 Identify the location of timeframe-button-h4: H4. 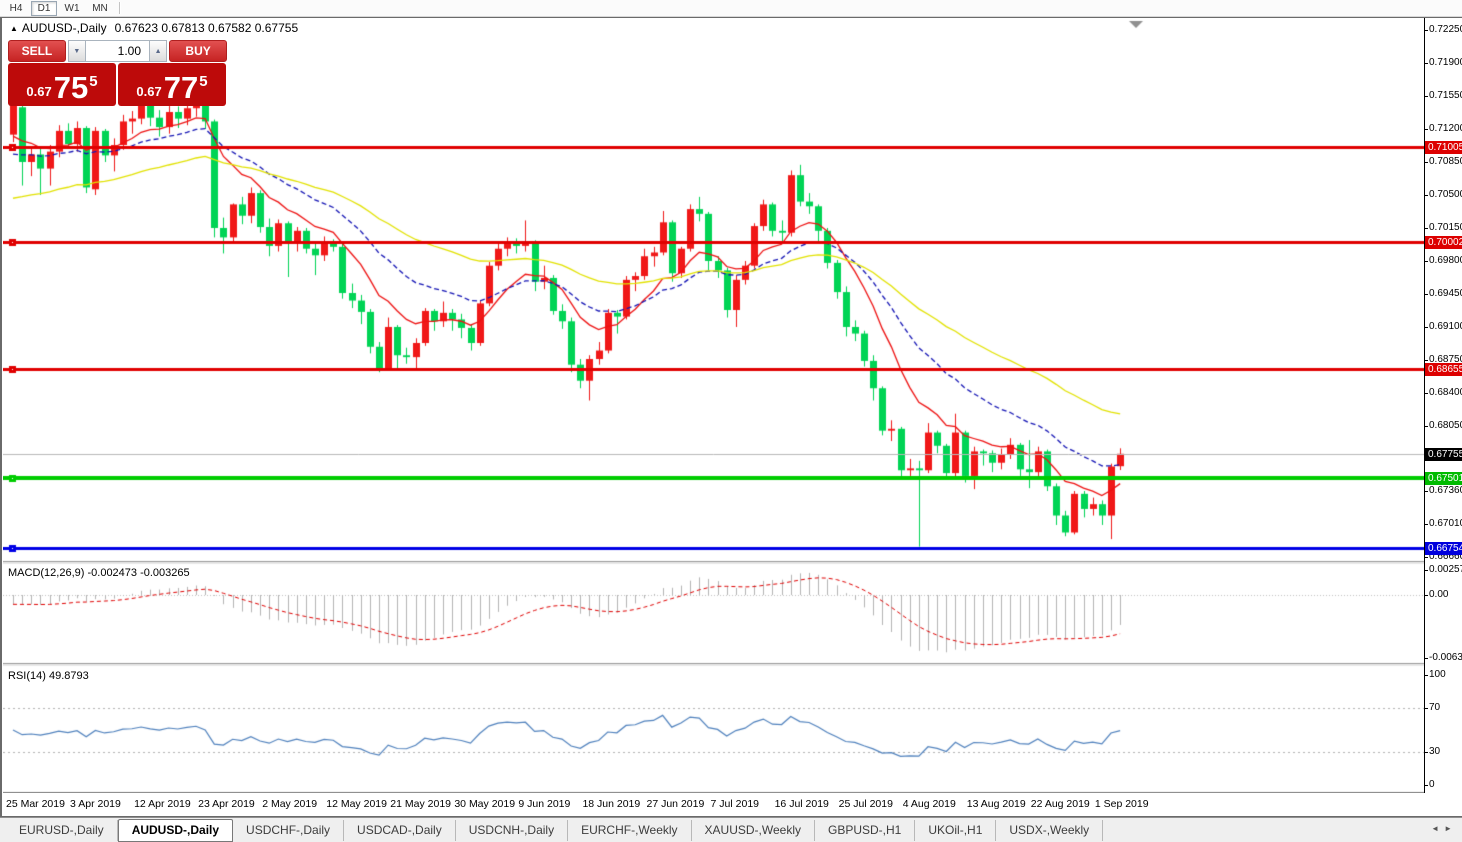
(16, 8).